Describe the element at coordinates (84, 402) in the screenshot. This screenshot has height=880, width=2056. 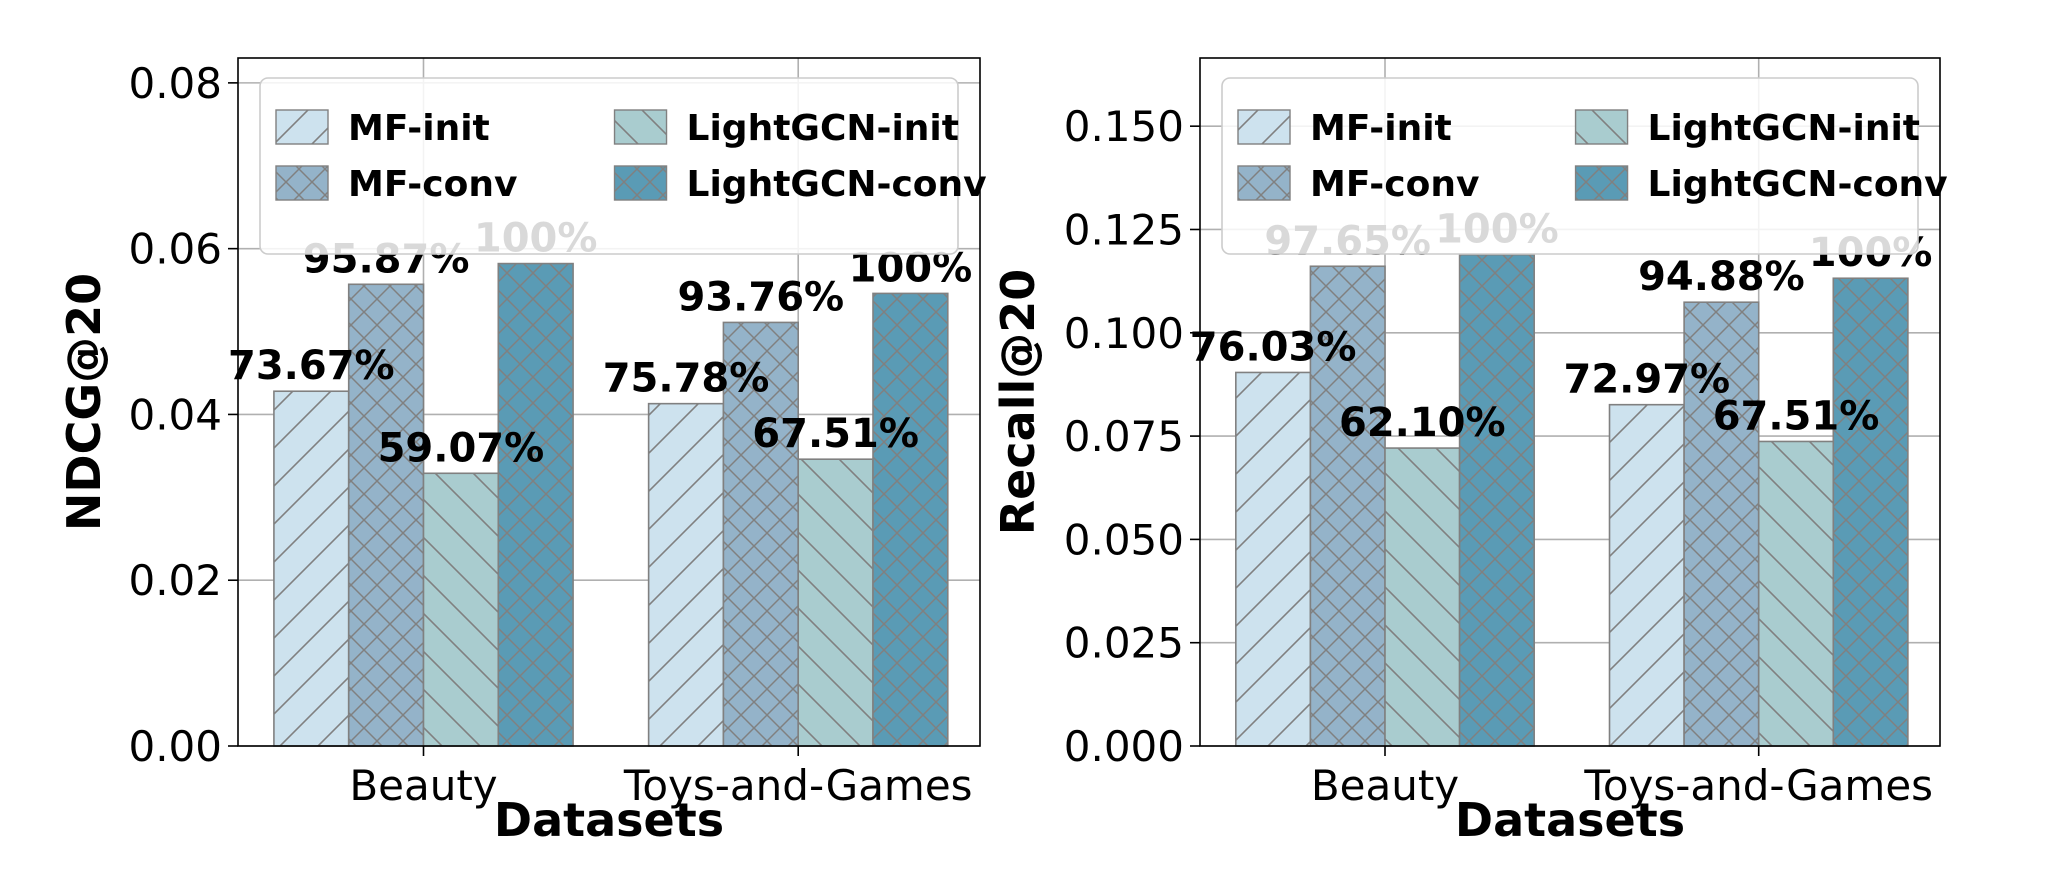
I see `y-axis-title: NDCG@20` at that location.